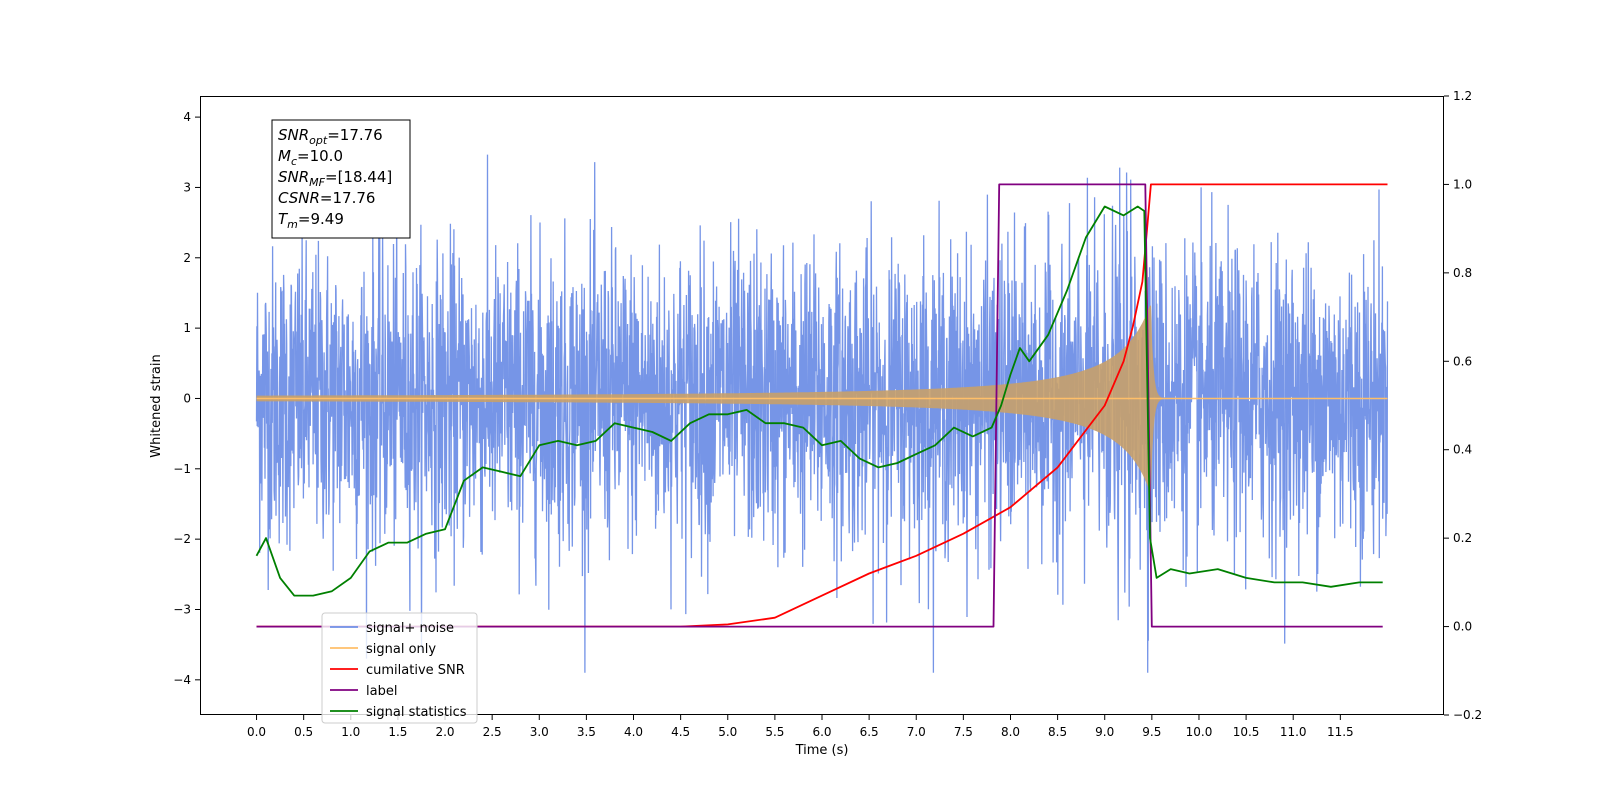  I want to click on legend-frame, so click(399, 668).